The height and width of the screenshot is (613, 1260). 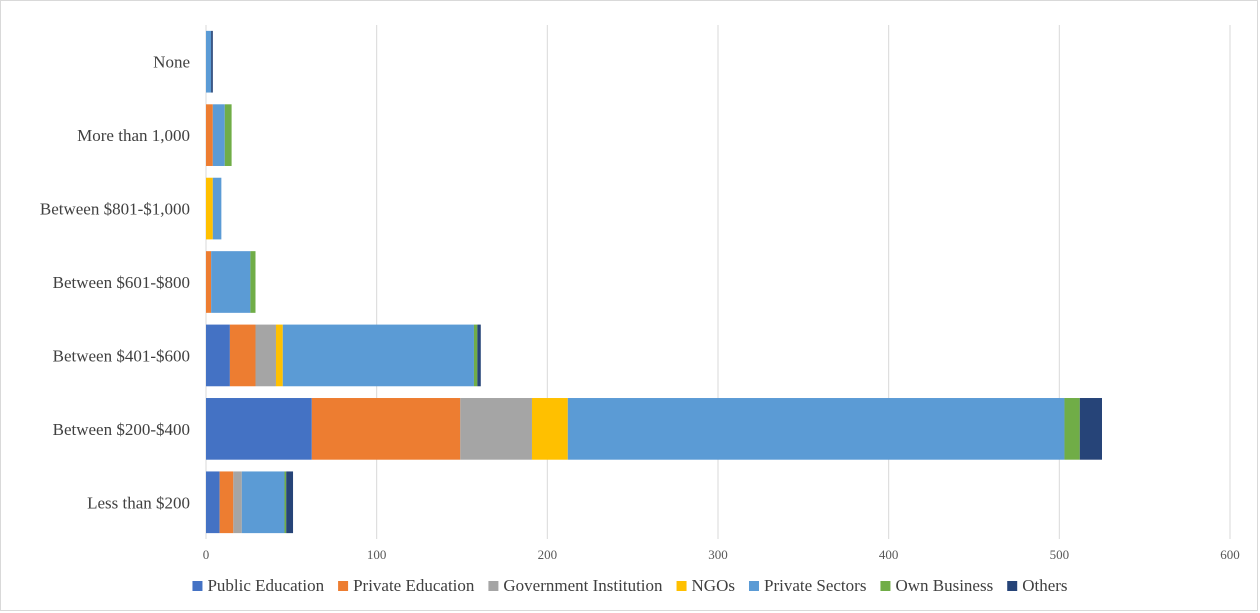 I want to click on legend-label-ngos: NGOs, so click(x=713, y=585).